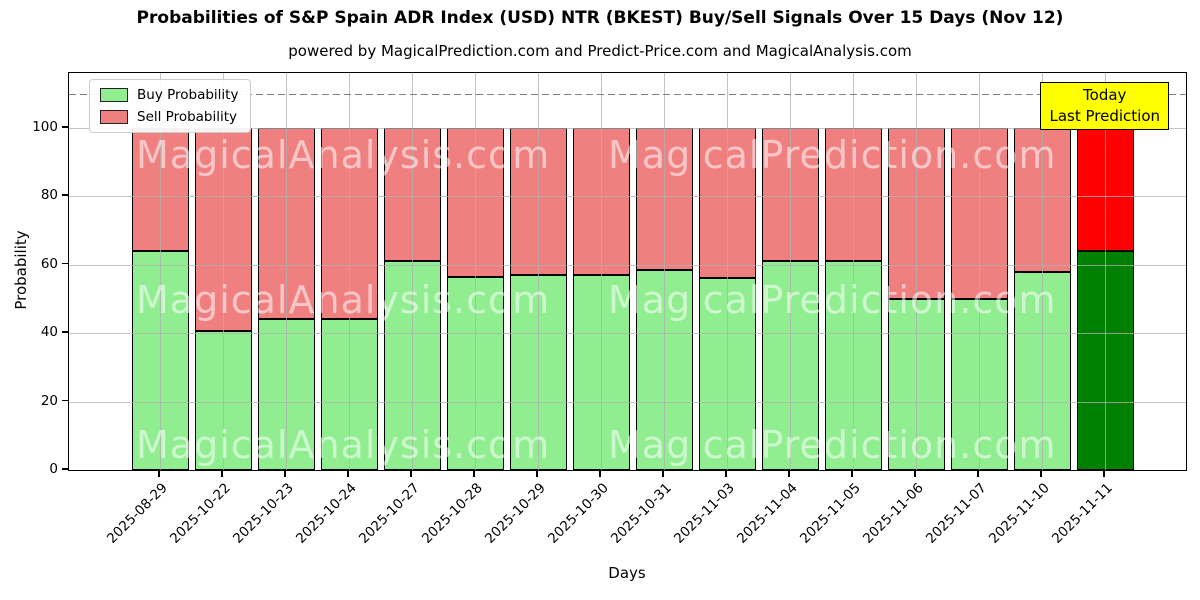 The width and height of the screenshot is (1200, 600). I want to click on today-annotation-line1: Today, so click(1105, 95).